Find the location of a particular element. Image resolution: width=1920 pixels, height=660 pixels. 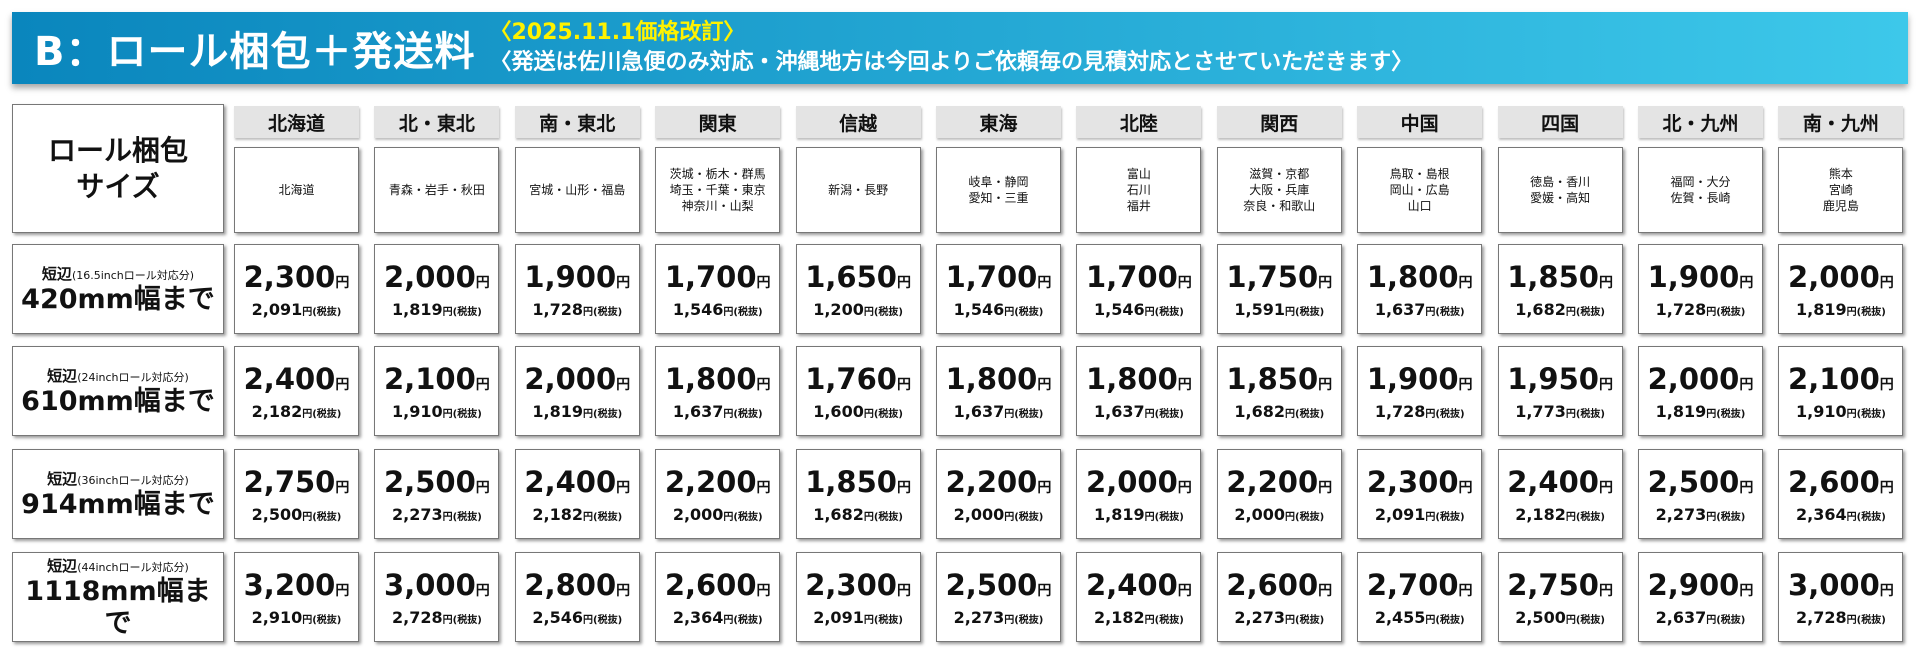

price-incl-tax: 1,700円 is located at coordinates (999, 280).